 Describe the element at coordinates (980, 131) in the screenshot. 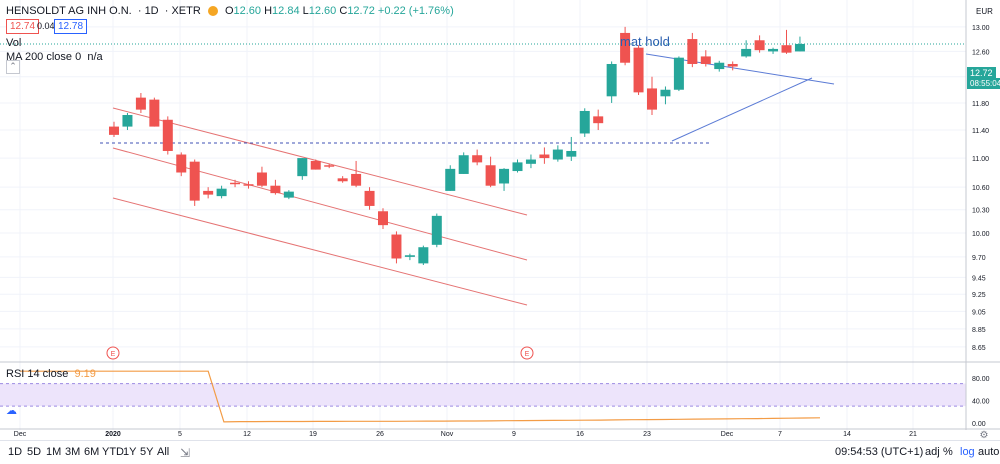

I see `price-tick-label: 11.40` at that location.